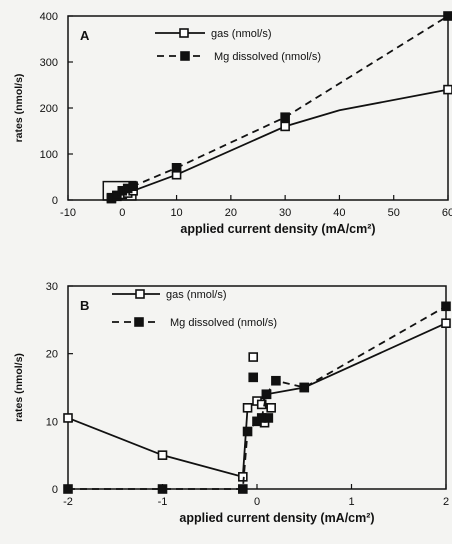 Image resolution: width=452 pixels, height=544 pixels. I want to click on x-tick-label: 30, so click(285, 213).